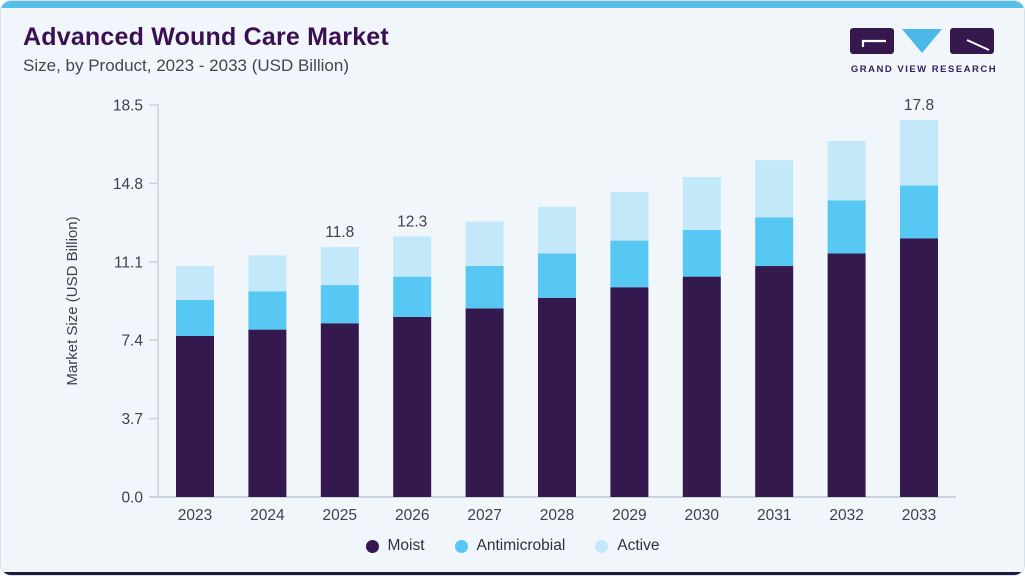  I want to click on legend-item-active: Active, so click(627, 546).